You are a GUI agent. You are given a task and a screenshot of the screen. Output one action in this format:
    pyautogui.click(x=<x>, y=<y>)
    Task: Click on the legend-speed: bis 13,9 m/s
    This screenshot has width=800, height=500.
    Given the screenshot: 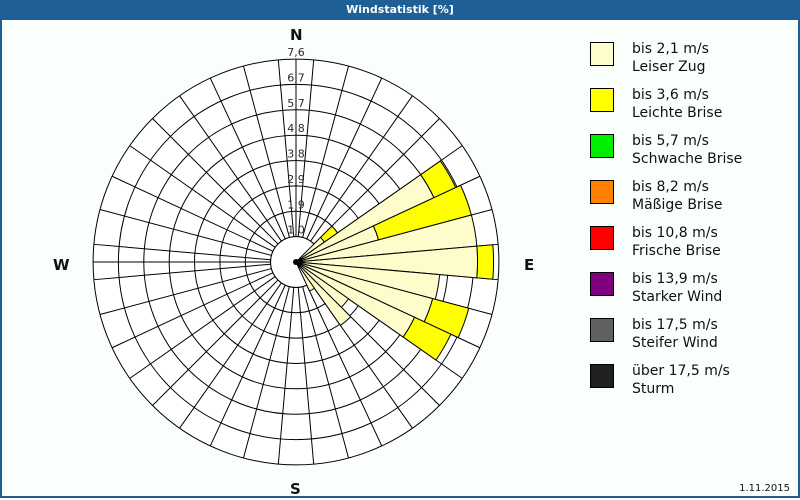 What is the action you would take?
    pyautogui.click(x=675, y=279)
    